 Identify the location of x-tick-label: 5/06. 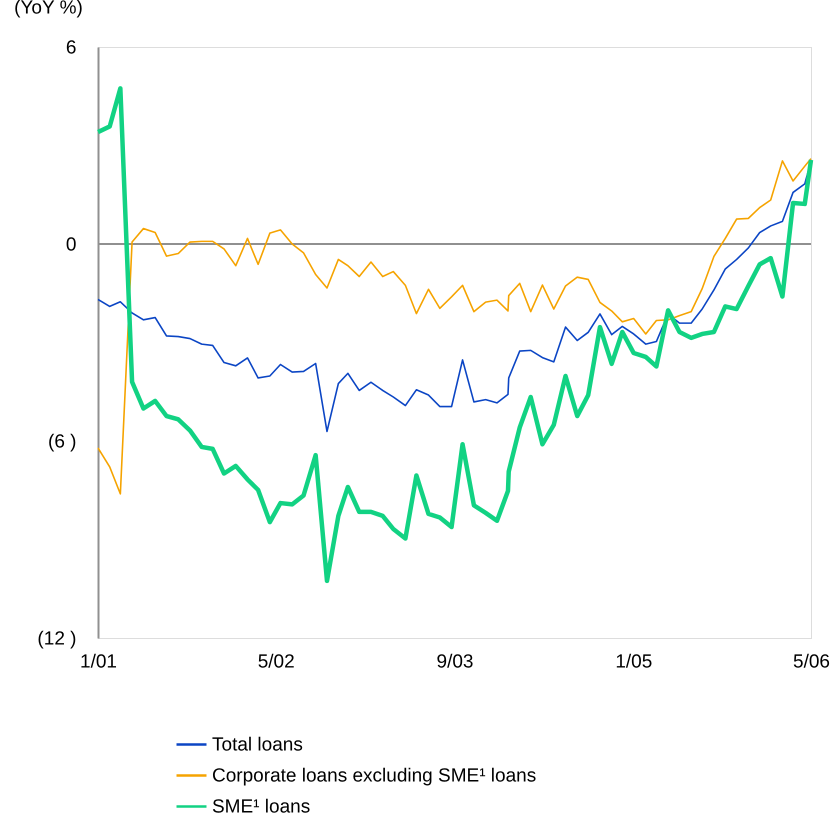
(811, 662).